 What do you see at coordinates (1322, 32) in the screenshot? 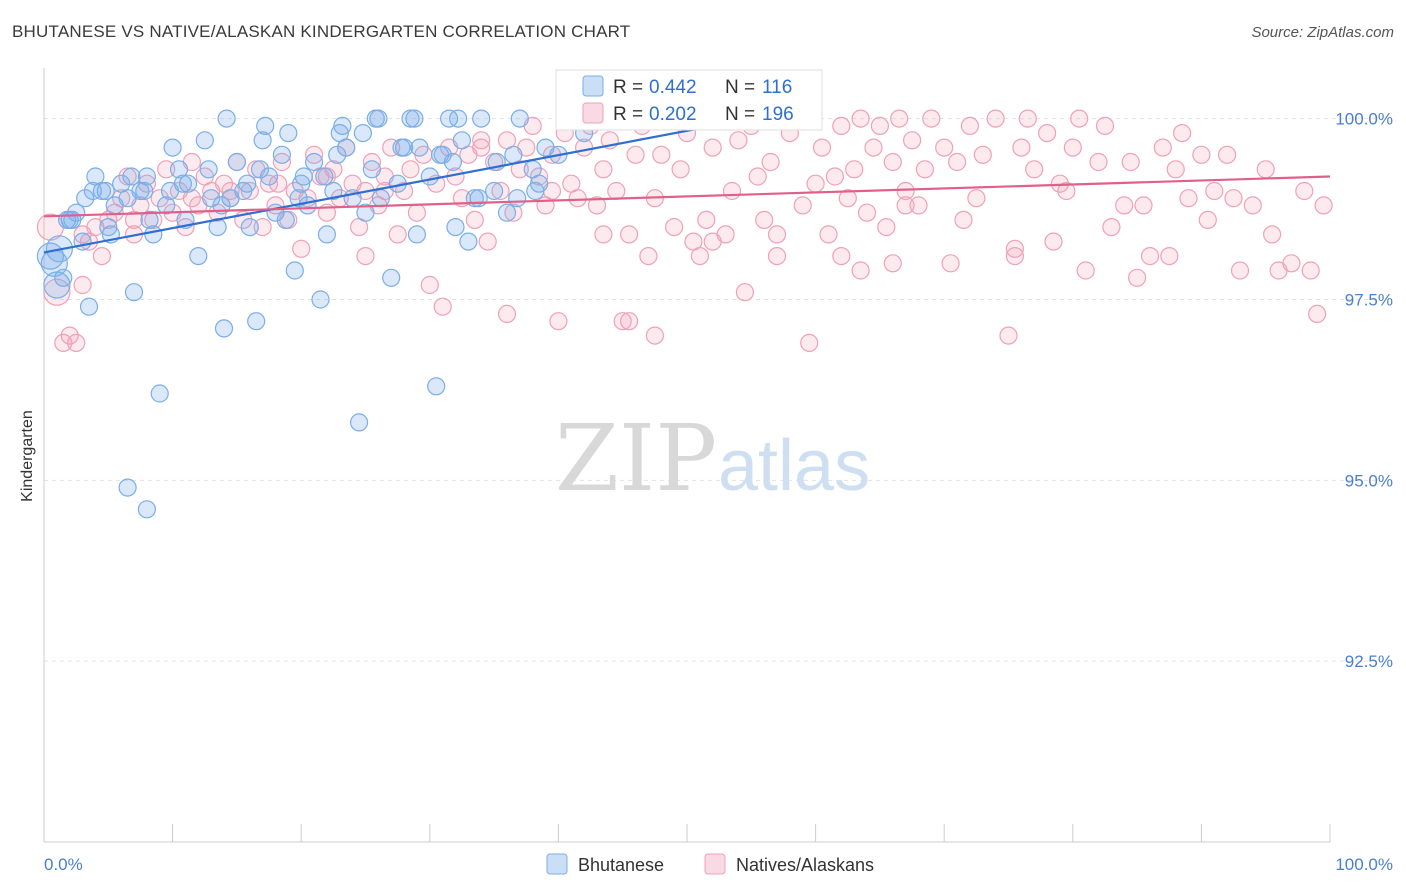
I see `chart-source: Source: ZipAtlas.com` at bounding box center [1322, 32].